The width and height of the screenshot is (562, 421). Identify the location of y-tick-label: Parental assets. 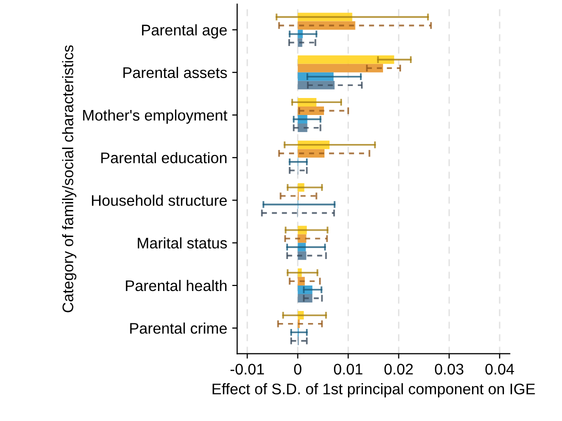
(175, 72).